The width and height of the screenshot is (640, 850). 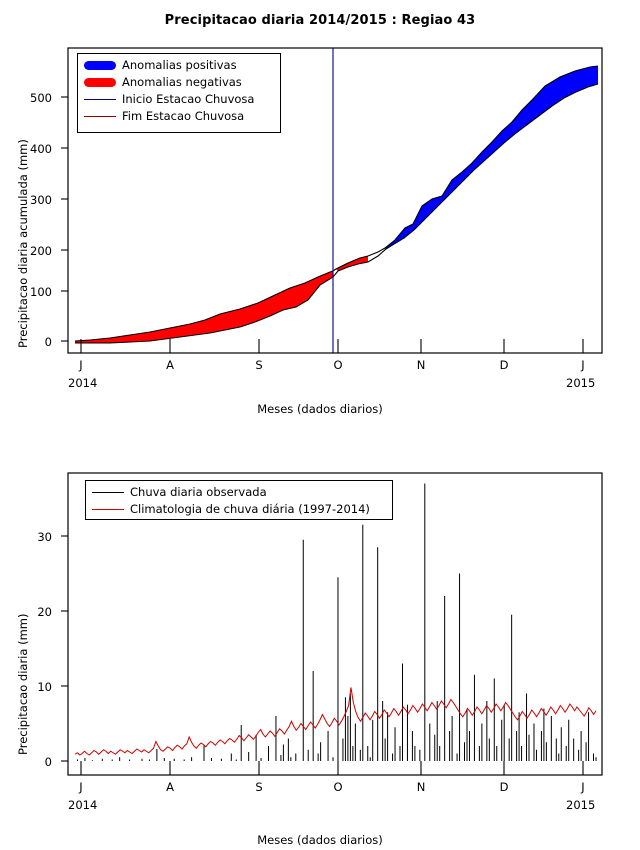 I want to click on accumulated-xtick-sep: S, so click(x=259, y=365).